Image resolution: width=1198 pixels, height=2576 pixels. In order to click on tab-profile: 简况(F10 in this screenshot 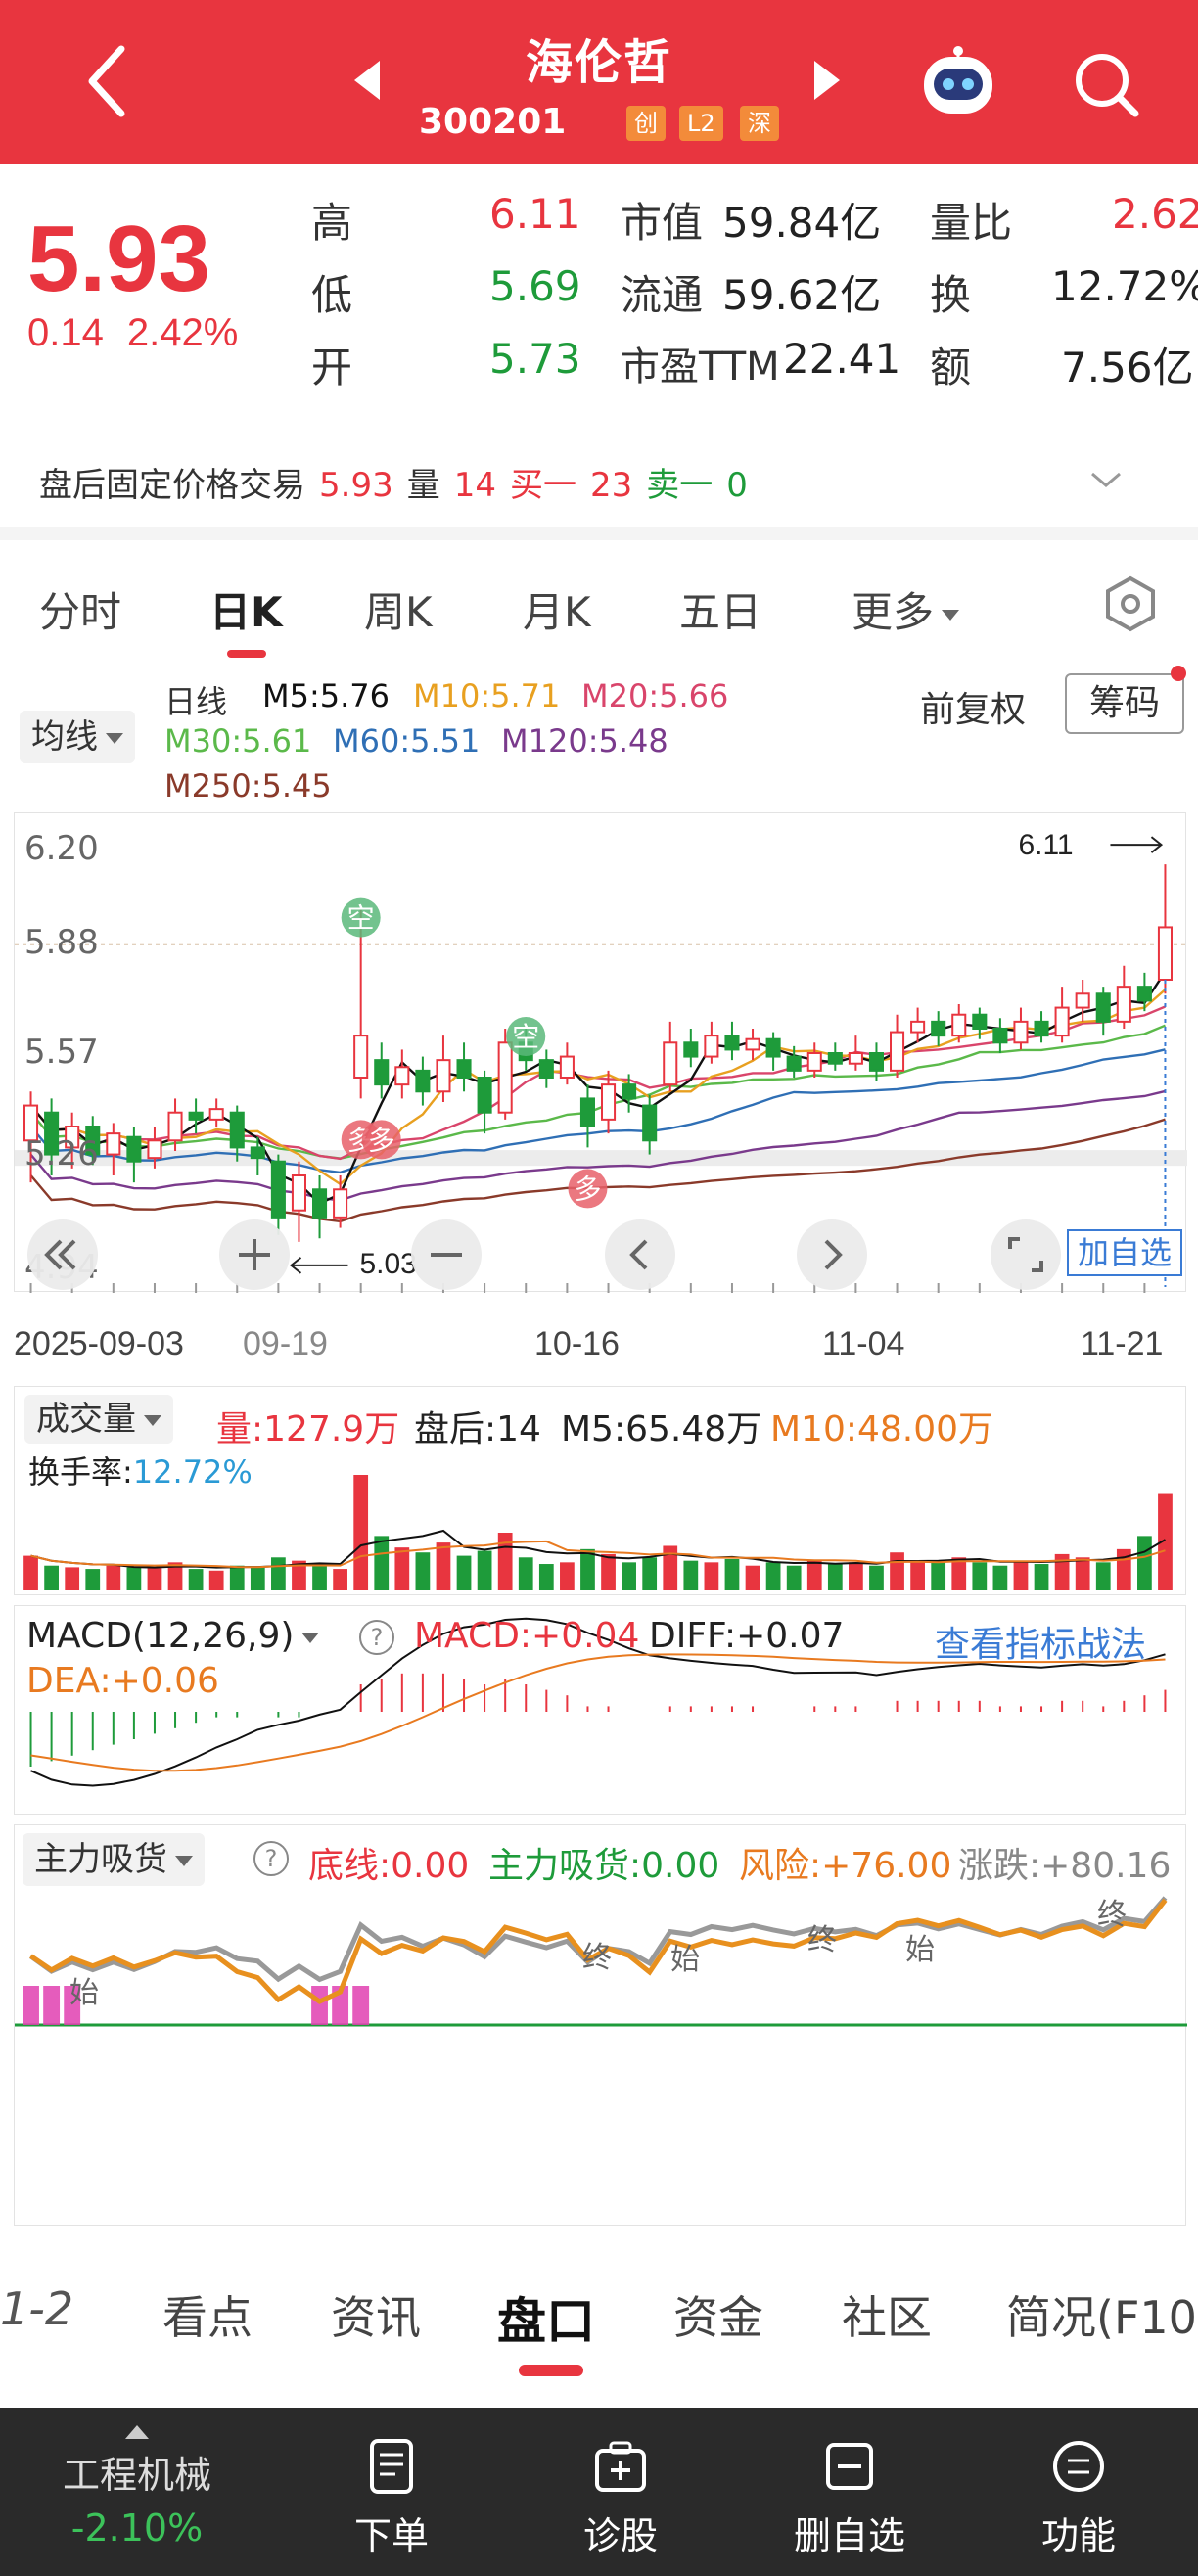, I will do `click(1101, 2317)`.